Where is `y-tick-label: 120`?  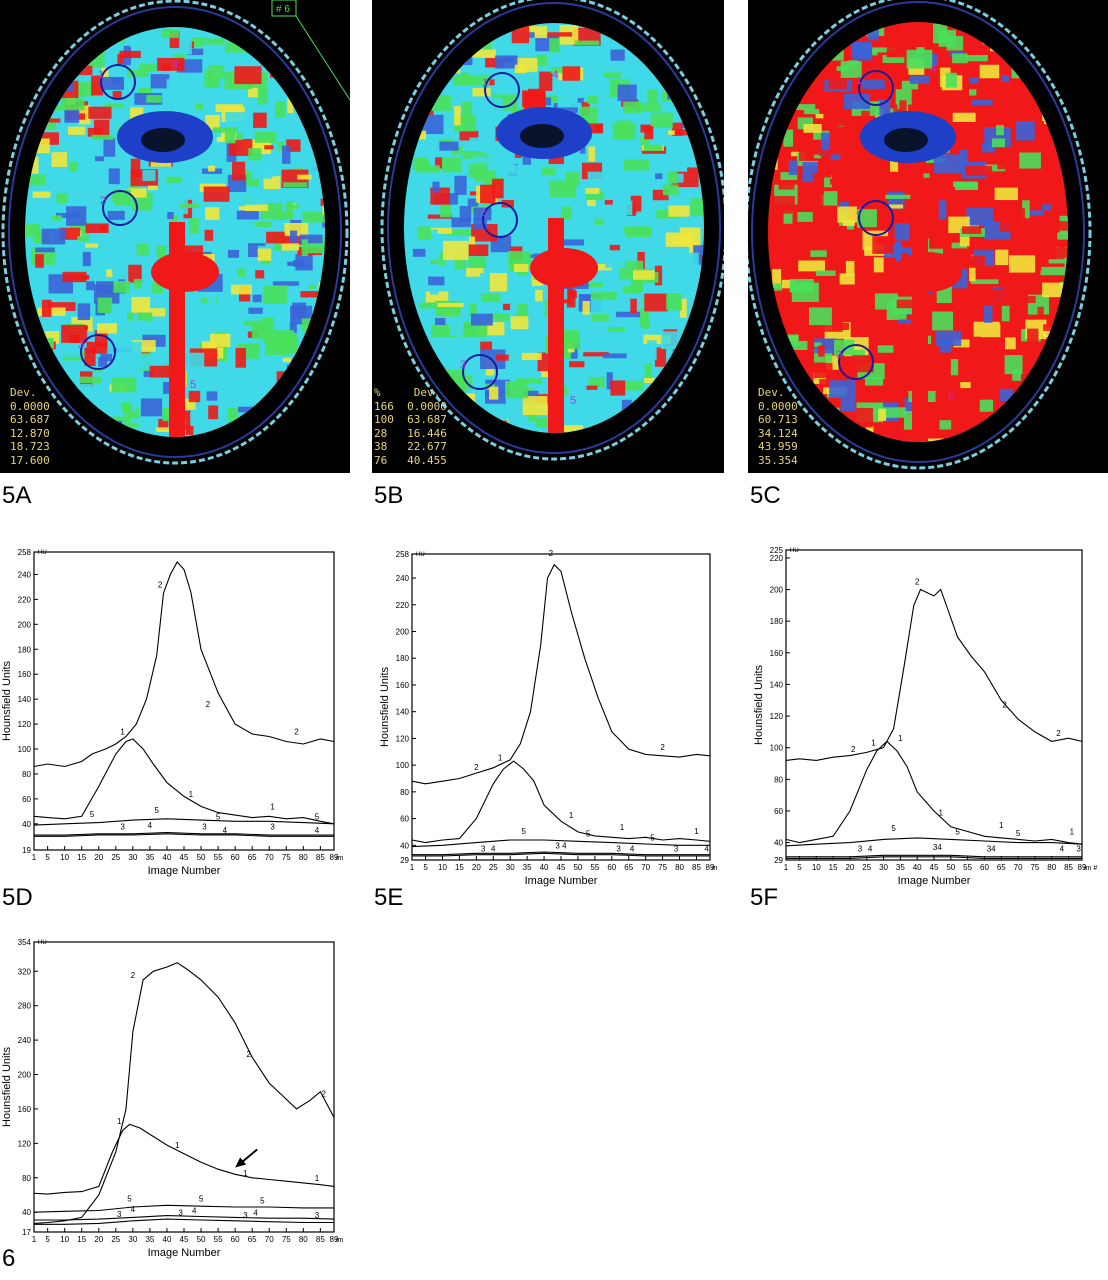 y-tick-label: 120 is located at coordinates (25, 1143).